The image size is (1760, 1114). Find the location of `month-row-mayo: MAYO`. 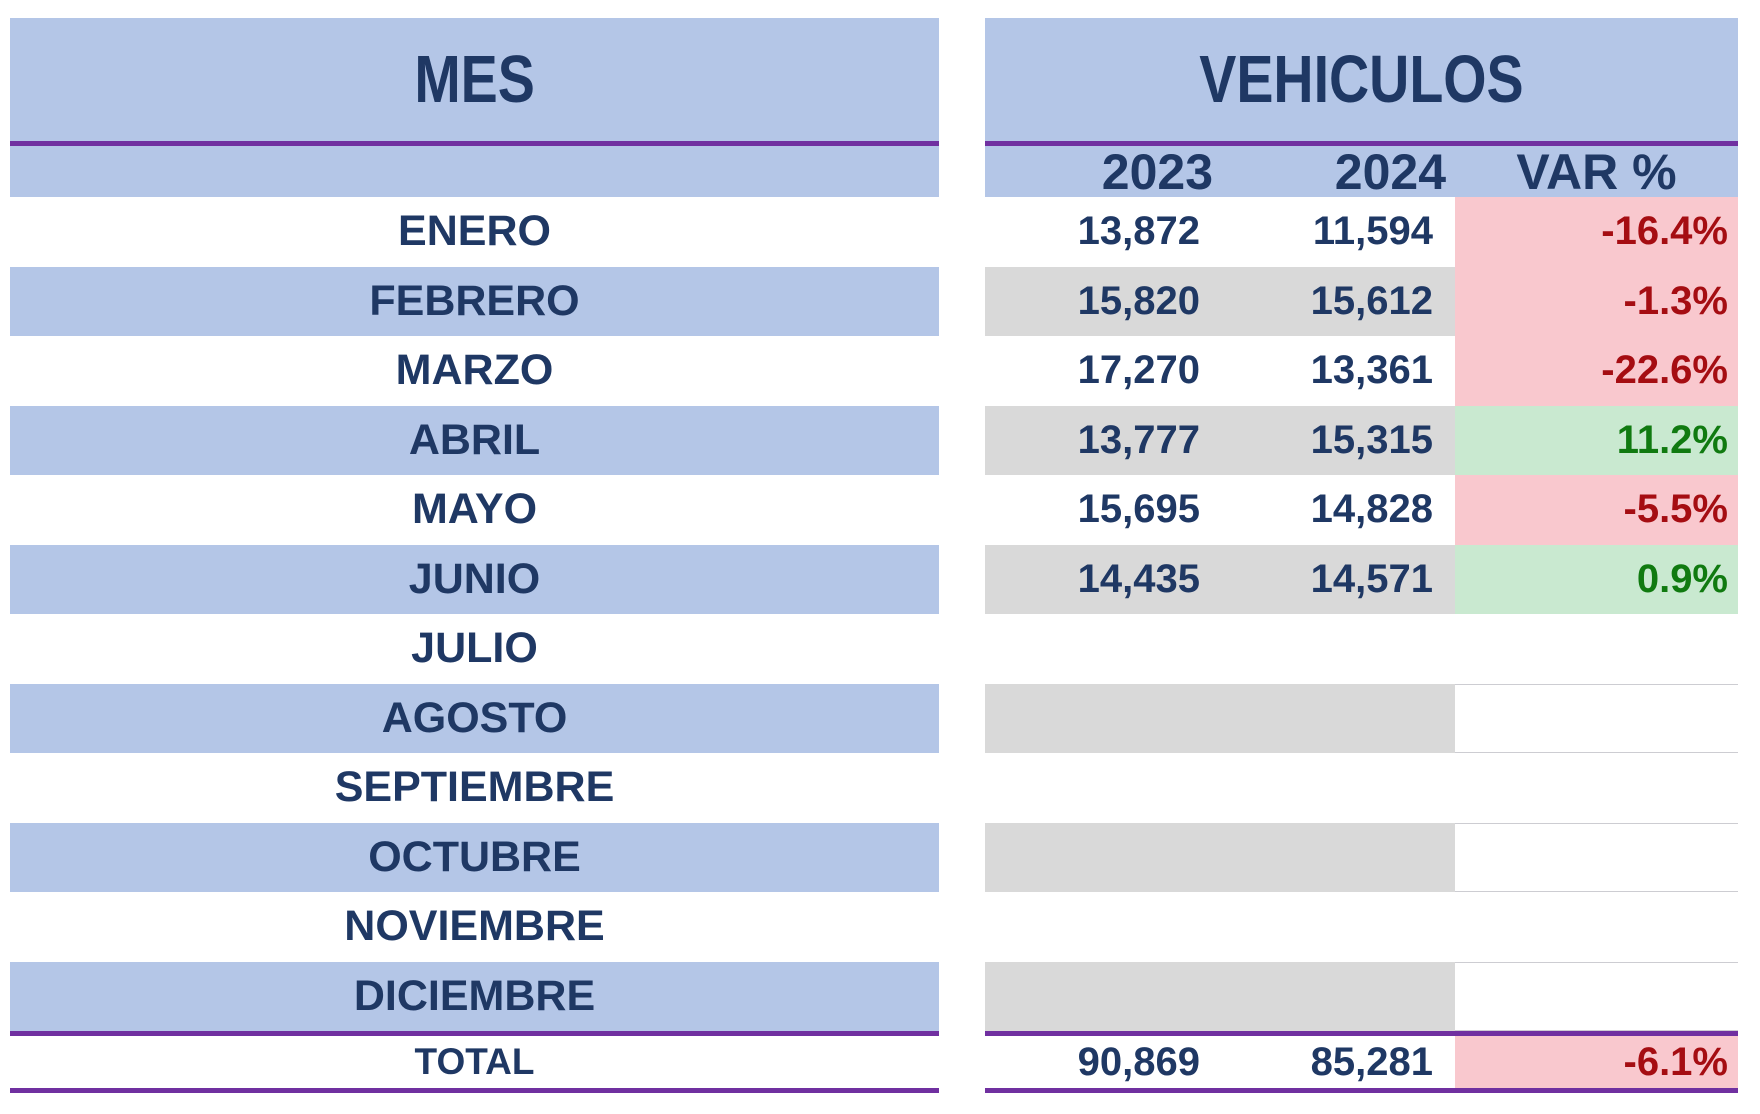

month-row-mayo: MAYO is located at coordinates (474, 510).